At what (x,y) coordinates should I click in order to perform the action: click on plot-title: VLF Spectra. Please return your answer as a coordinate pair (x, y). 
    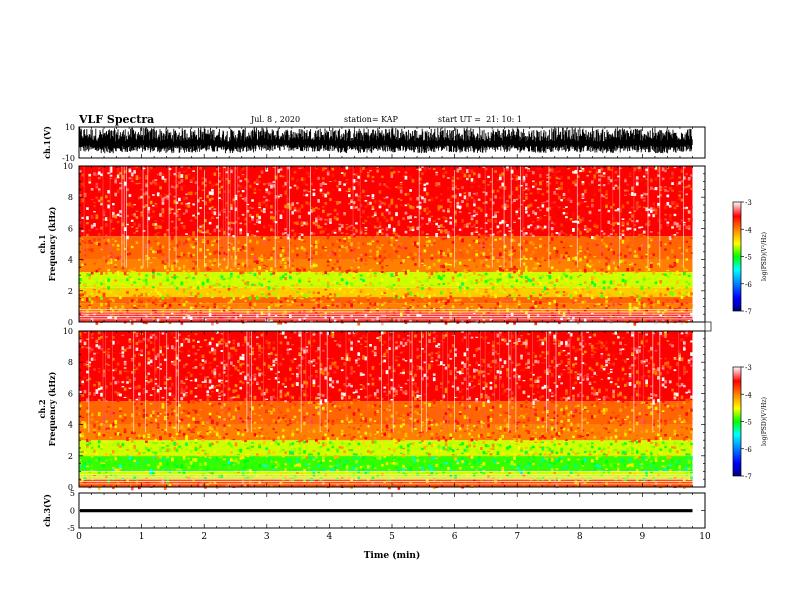
    Looking at the image, I should click on (117, 119).